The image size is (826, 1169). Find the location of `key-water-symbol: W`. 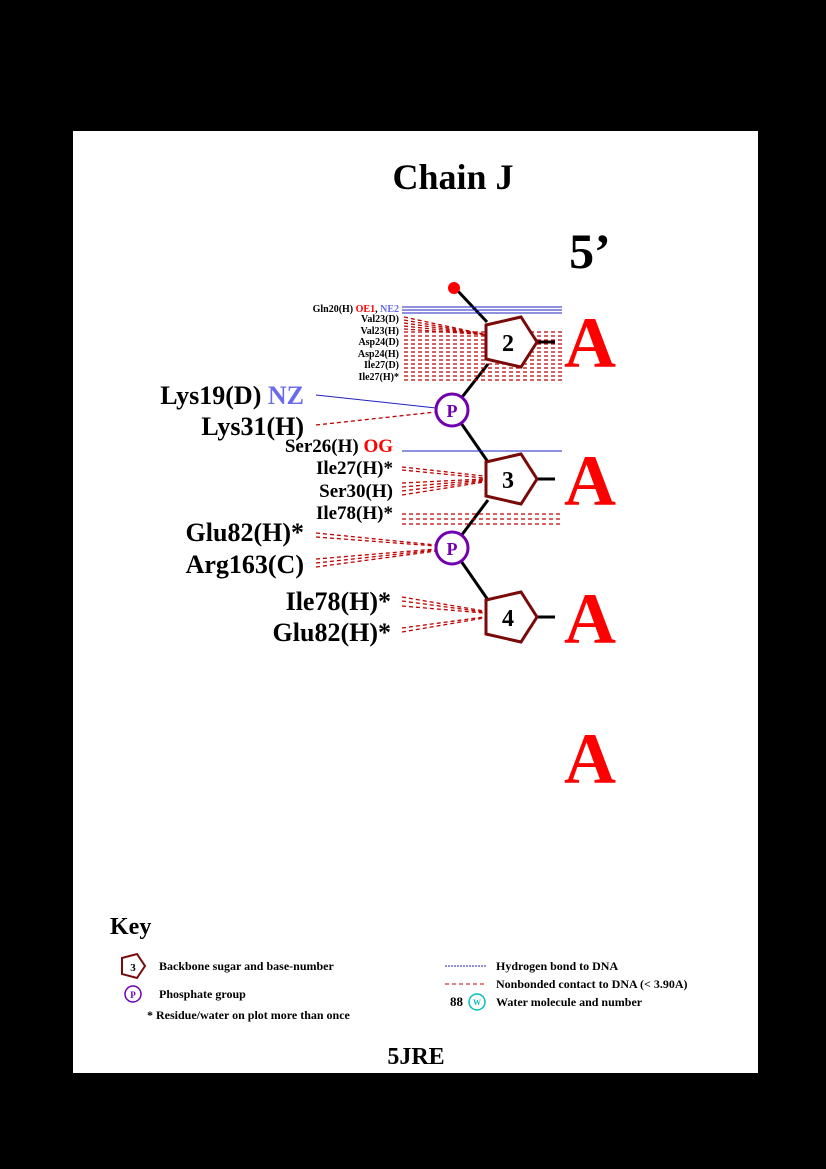

key-water-symbol: W is located at coordinates (477, 1002).